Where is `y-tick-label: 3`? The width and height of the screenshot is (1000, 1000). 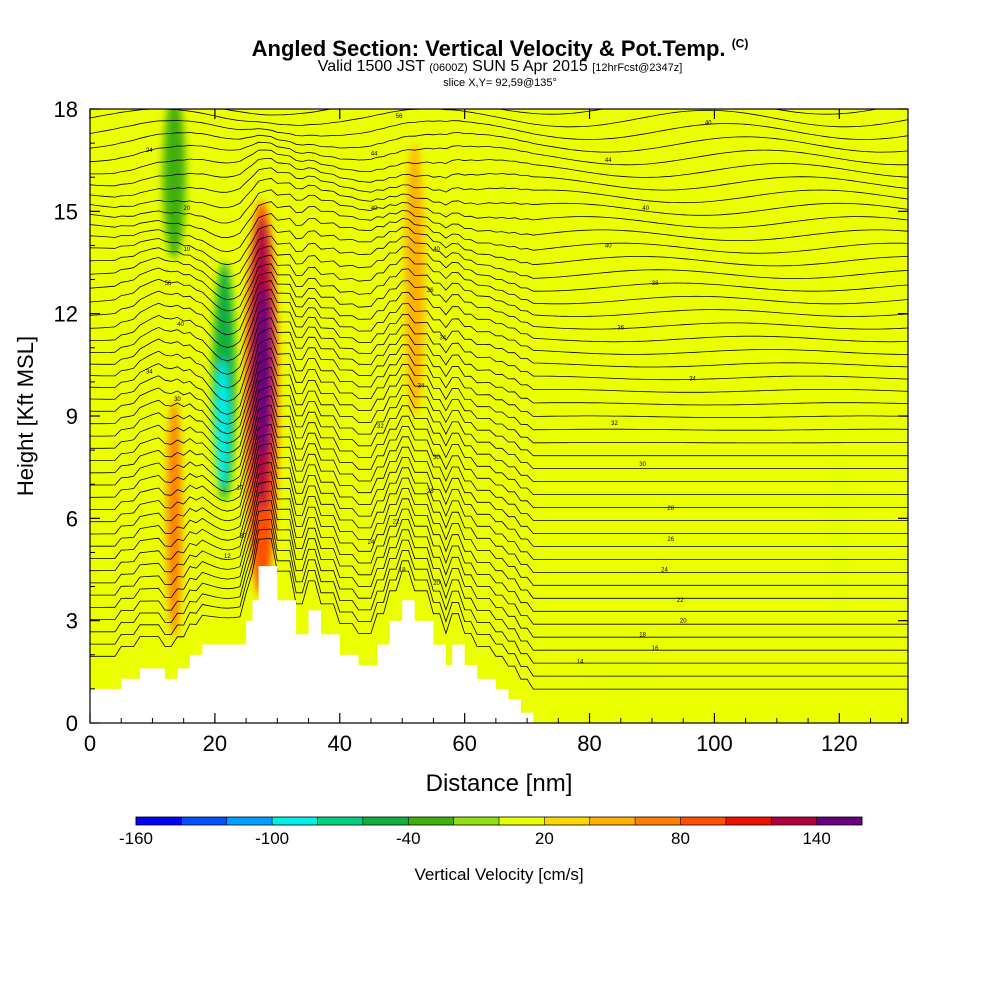
y-tick-label: 3 is located at coordinates (72, 621).